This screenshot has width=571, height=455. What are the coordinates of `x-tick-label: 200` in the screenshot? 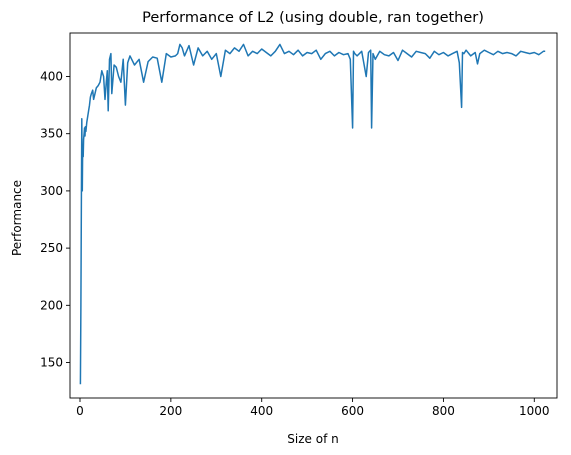 It's located at (170, 411).